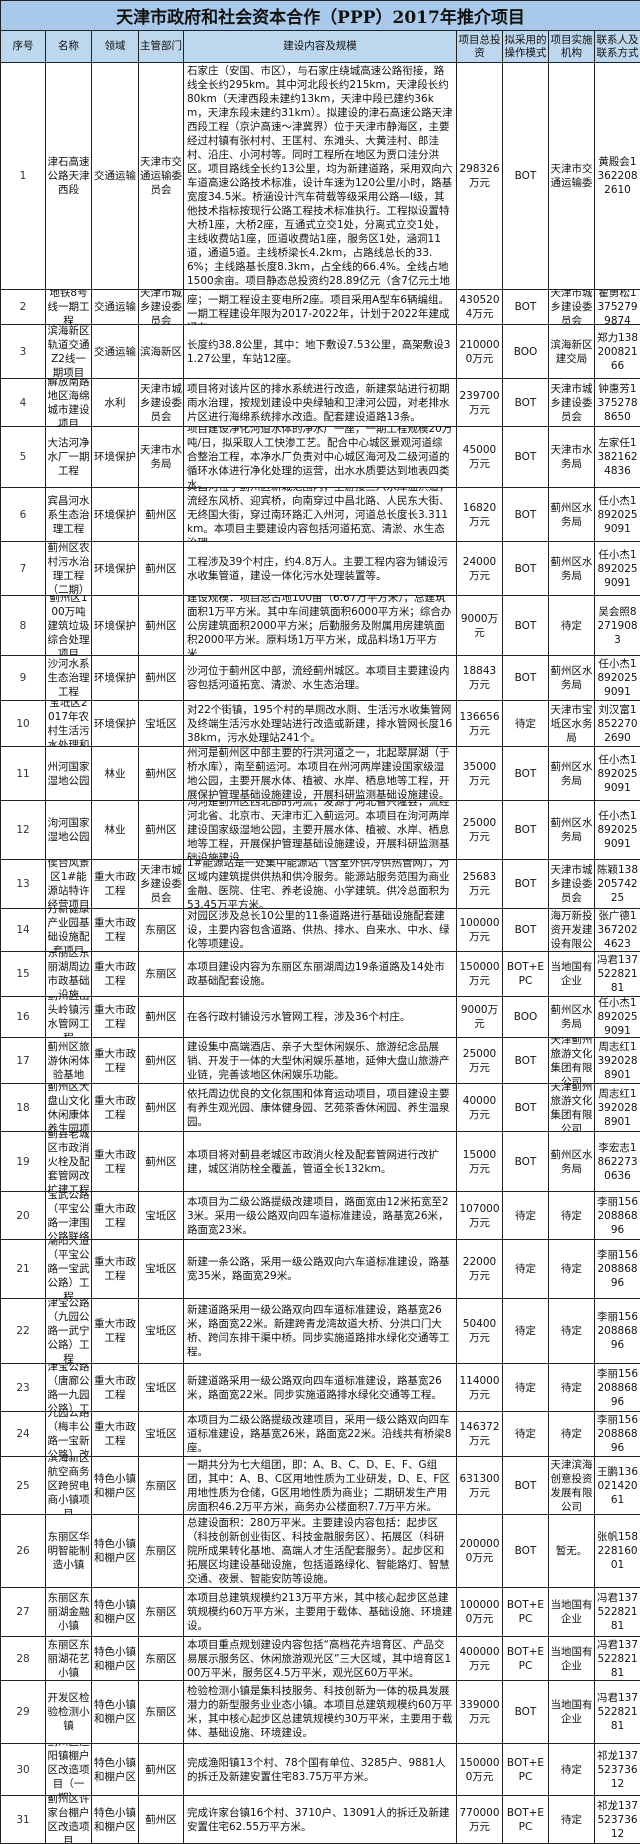 The image size is (640, 1844). What do you see at coordinates (23, 930) in the screenshot?
I see `cell-no: 14` at bounding box center [23, 930].